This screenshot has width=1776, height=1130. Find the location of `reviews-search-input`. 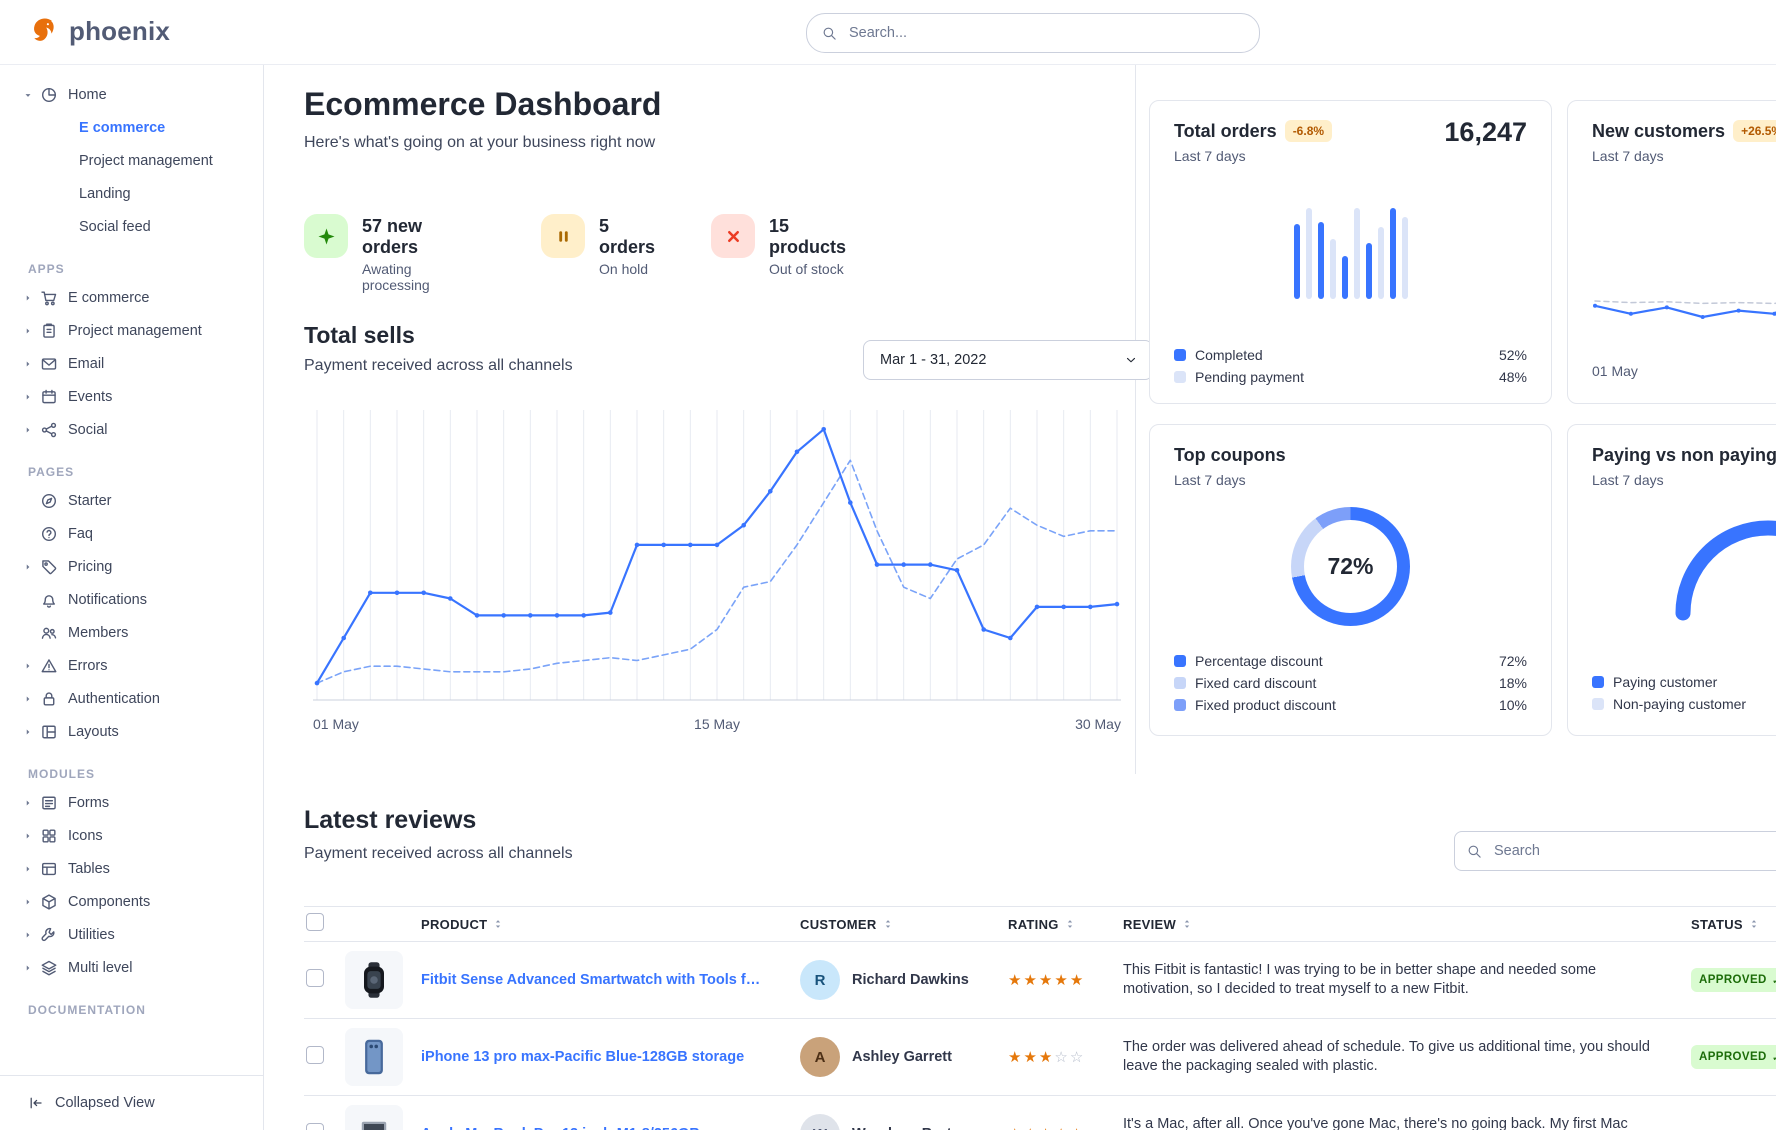

reviews-search-input is located at coordinates (1634, 851).